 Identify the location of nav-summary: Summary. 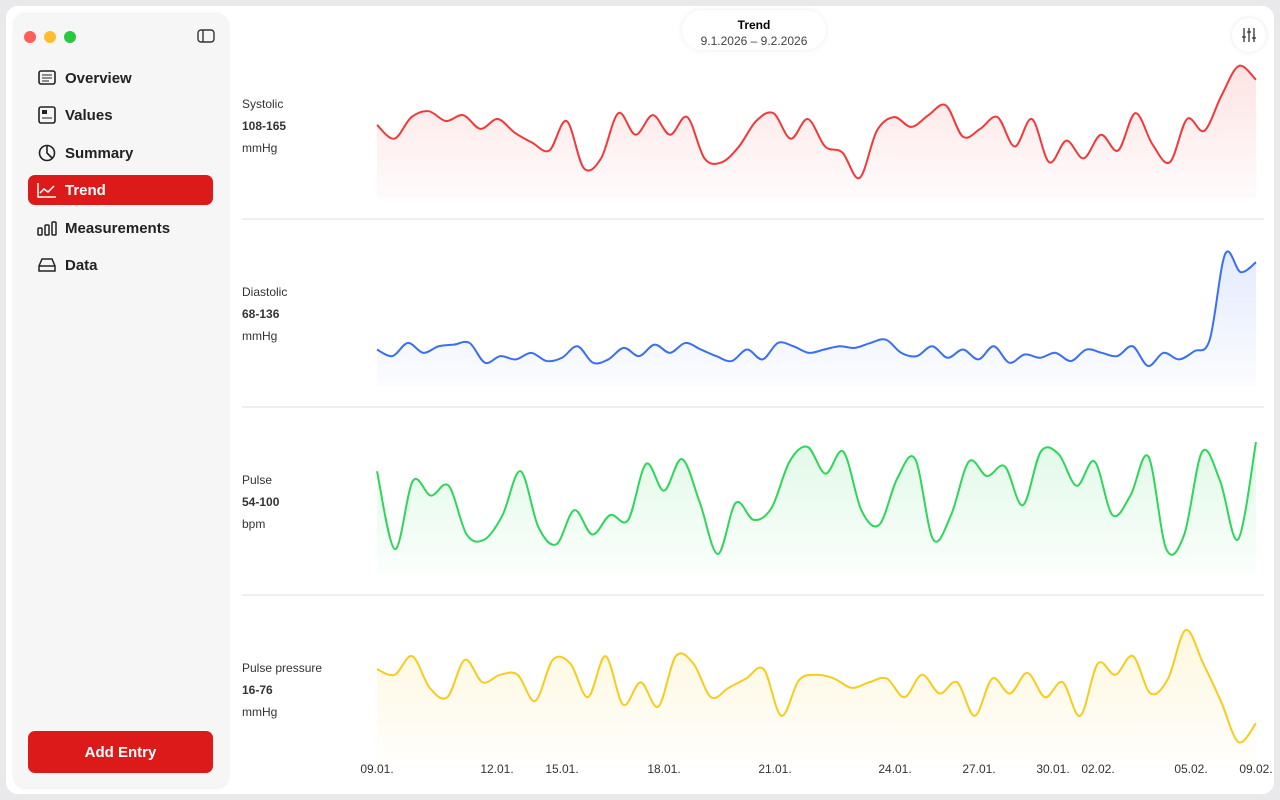
(120, 153).